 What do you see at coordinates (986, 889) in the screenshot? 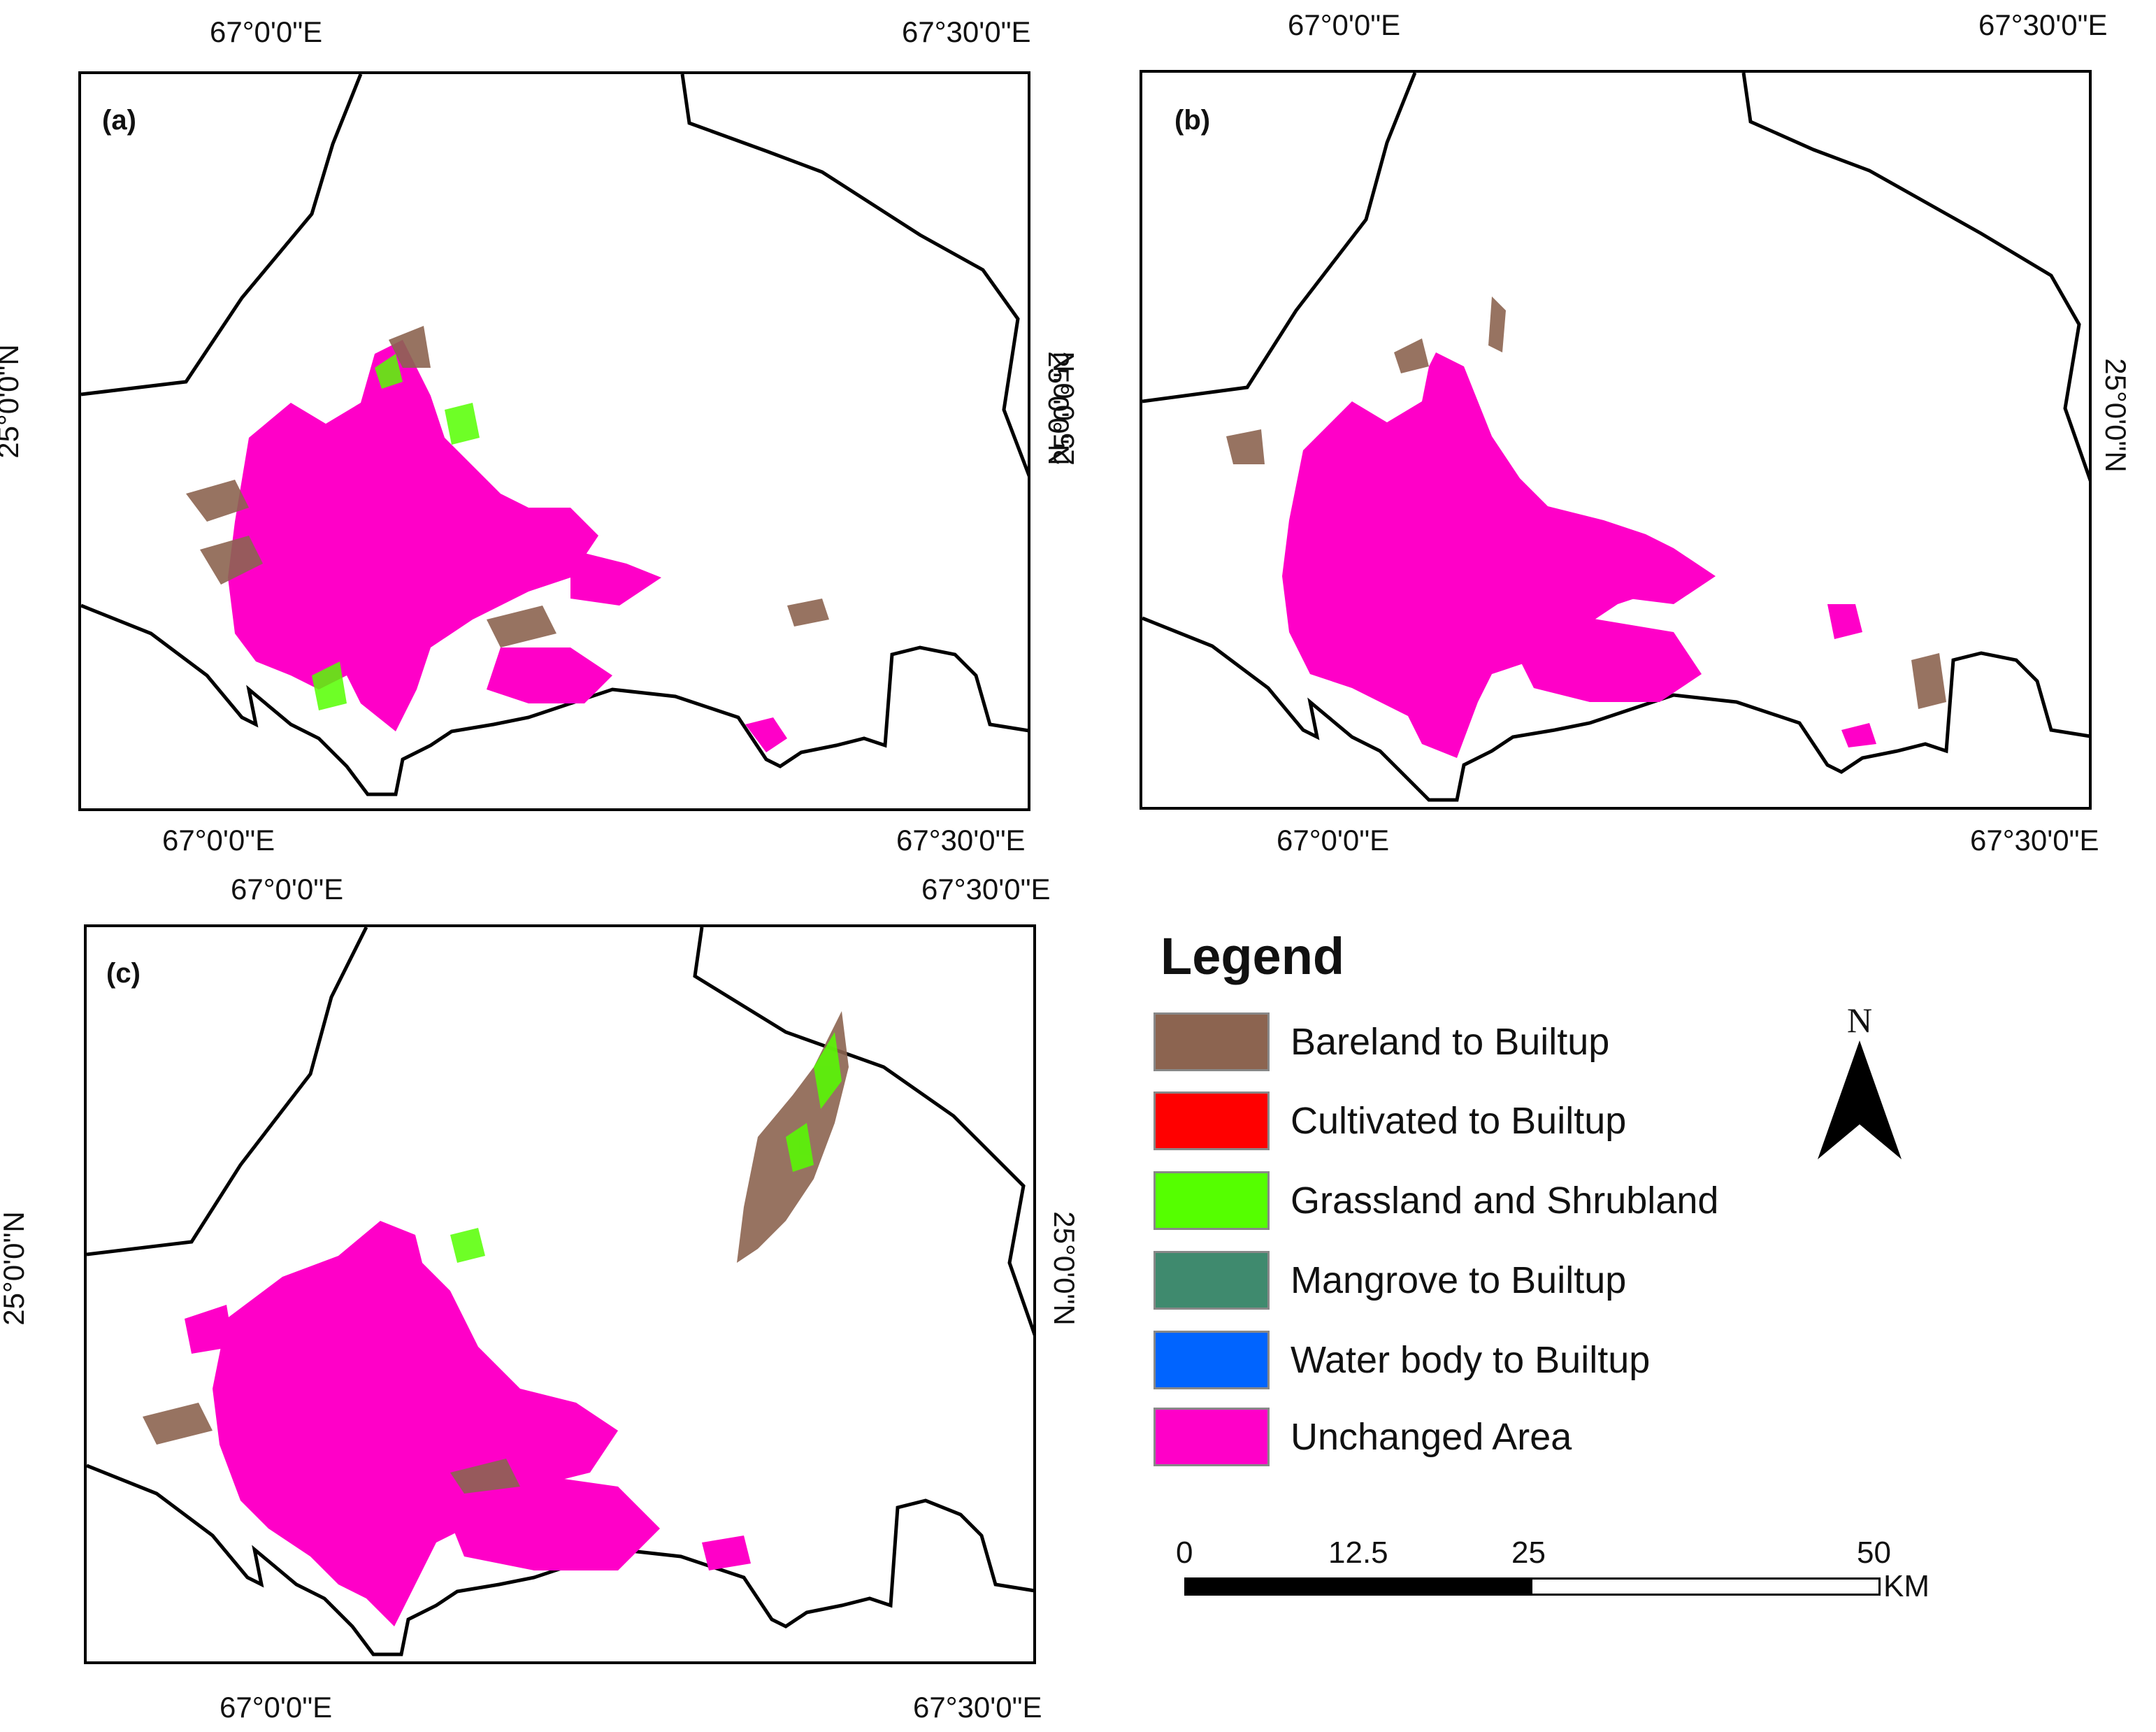
I see `top-tick-c-2: 67°30'0"E` at bounding box center [986, 889].